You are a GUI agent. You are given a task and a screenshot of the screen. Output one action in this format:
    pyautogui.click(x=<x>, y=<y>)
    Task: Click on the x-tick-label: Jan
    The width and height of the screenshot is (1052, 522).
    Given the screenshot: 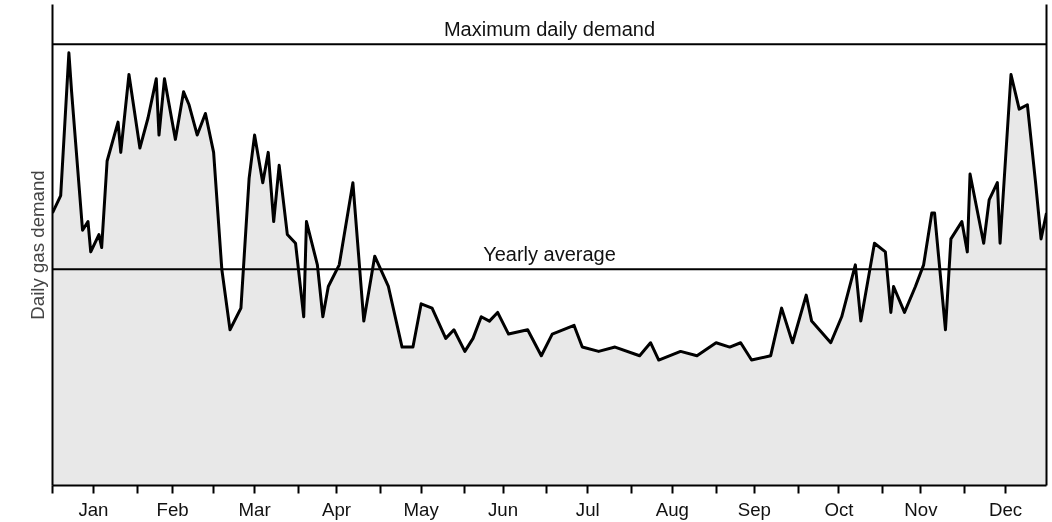 What is the action you would take?
    pyautogui.click(x=93, y=509)
    